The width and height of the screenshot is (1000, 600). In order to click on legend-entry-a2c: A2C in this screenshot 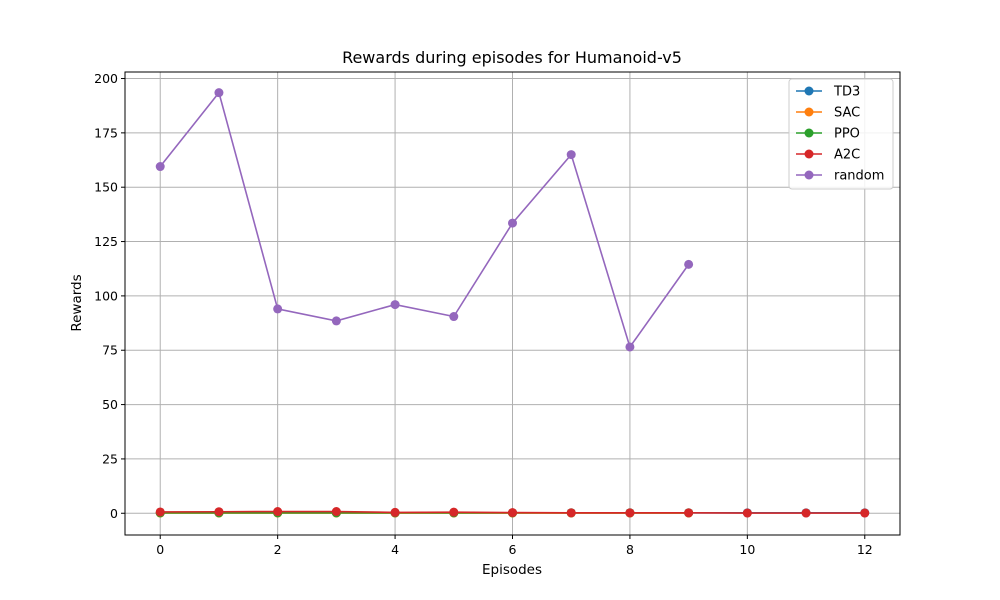, I will do `click(828, 155)`.